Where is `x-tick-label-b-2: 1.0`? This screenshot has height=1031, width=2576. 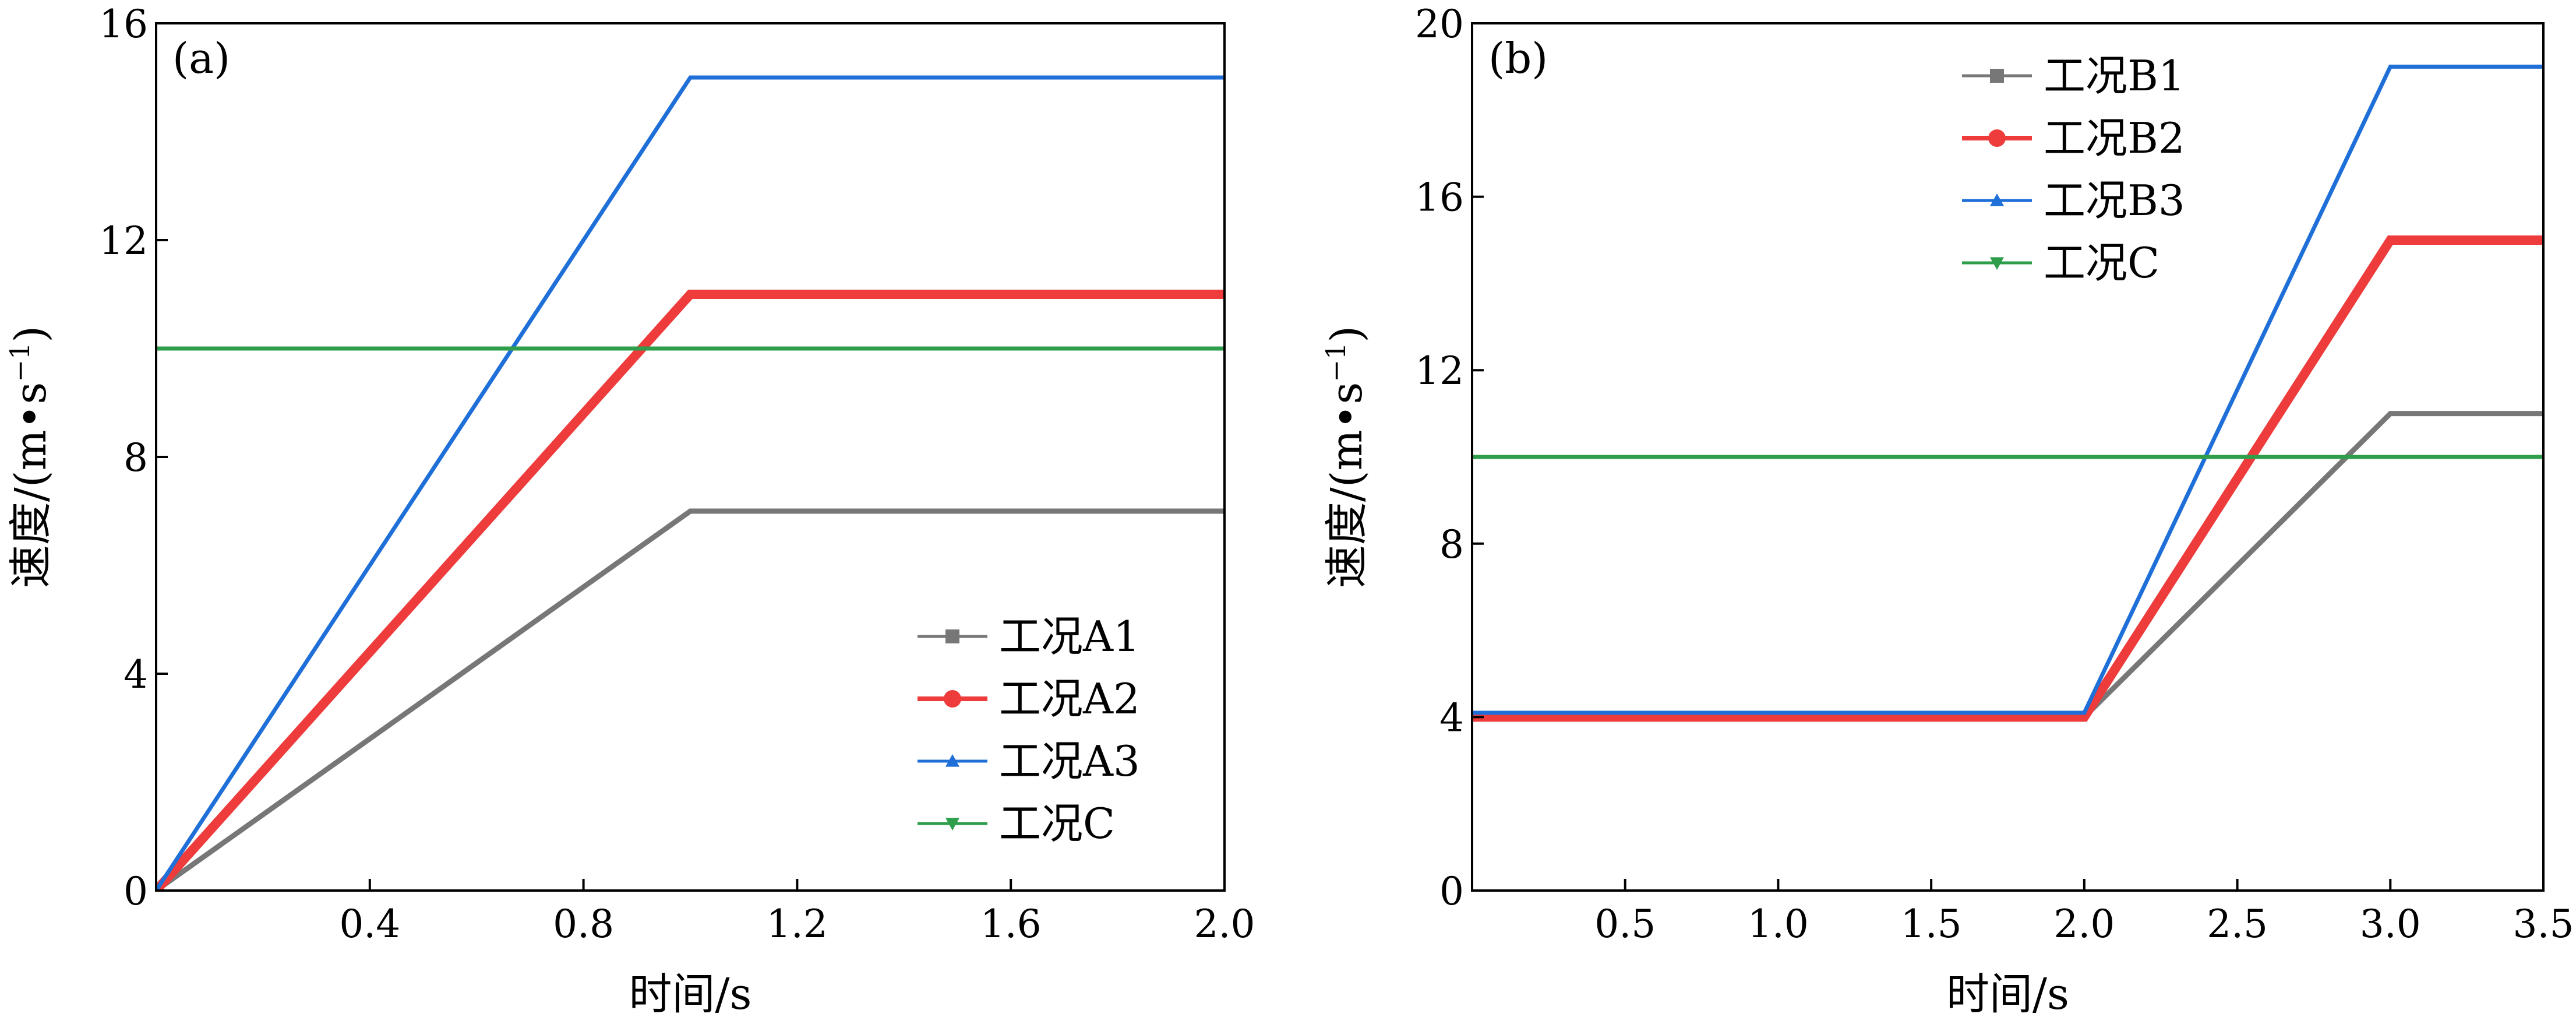 x-tick-label-b-2: 1.0 is located at coordinates (1778, 924).